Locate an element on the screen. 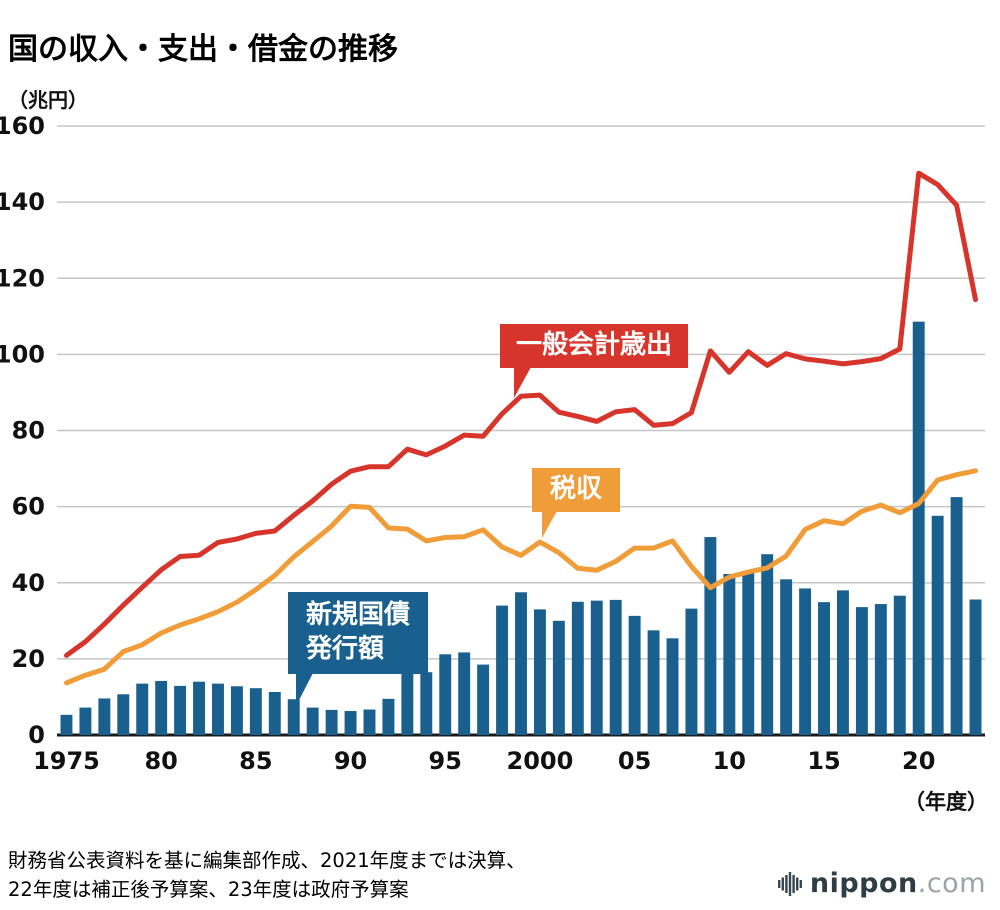  x-tick-label: 95 is located at coordinates (445, 761).